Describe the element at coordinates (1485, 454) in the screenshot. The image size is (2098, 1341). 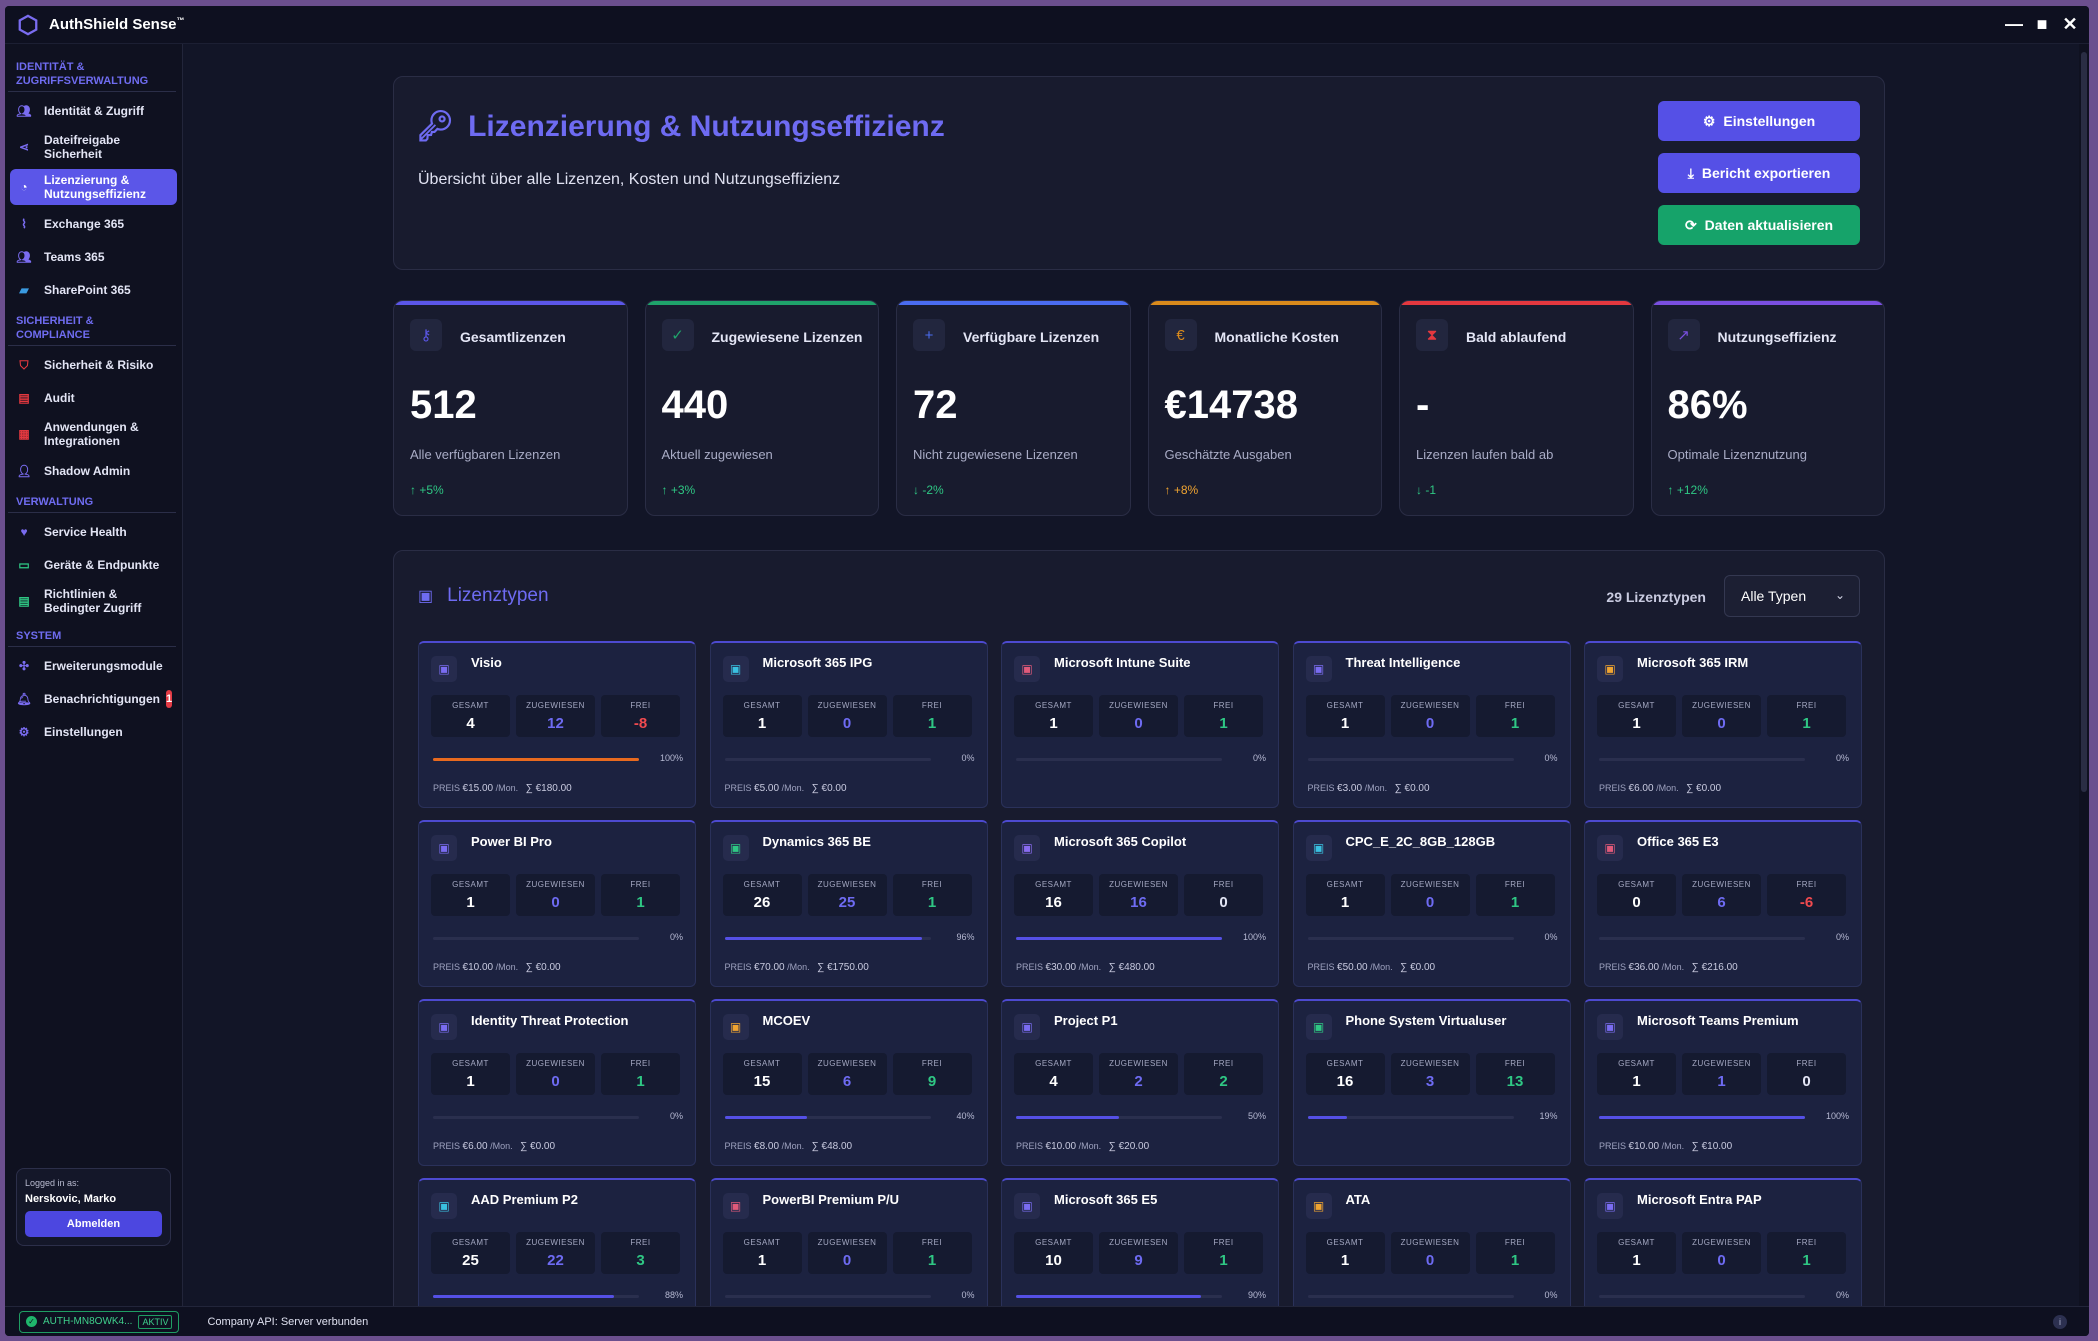
I see `stat-description: Lizenzen laufen bald ab` at that location.